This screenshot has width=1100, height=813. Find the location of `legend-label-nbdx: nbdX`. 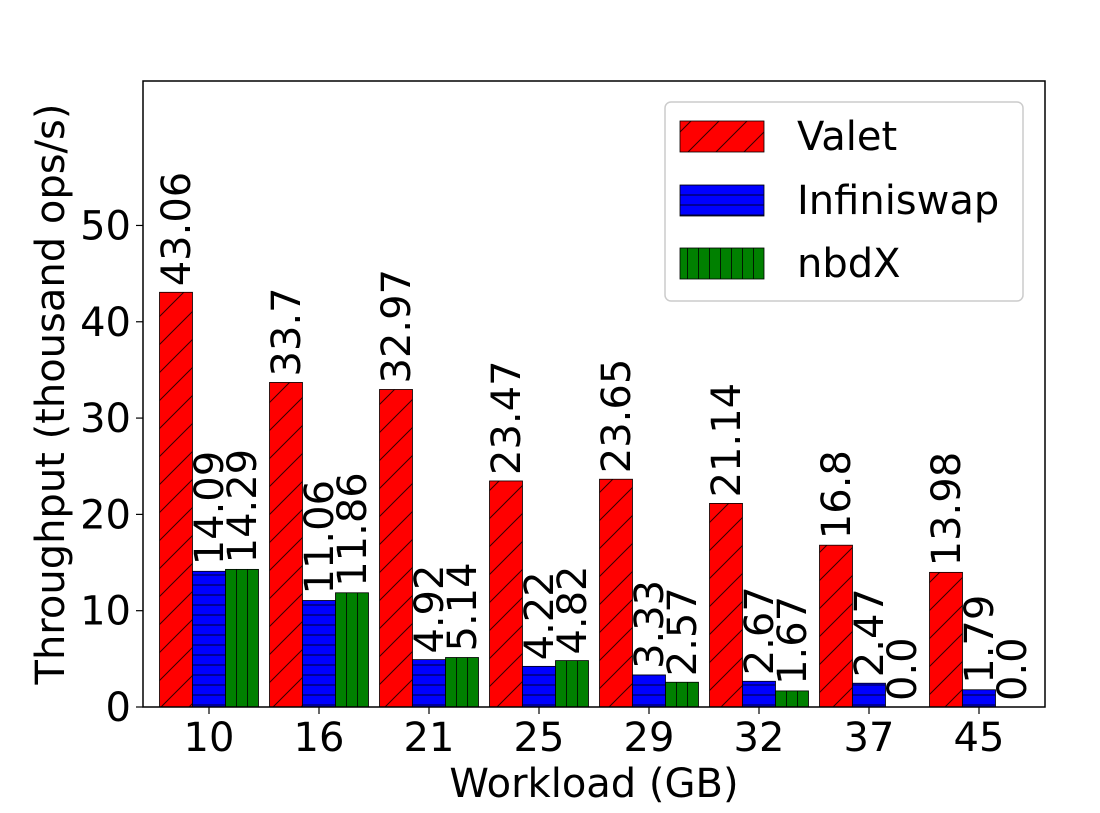

legend-label-nbdx: nbdX is located at coordinates (849, 264).